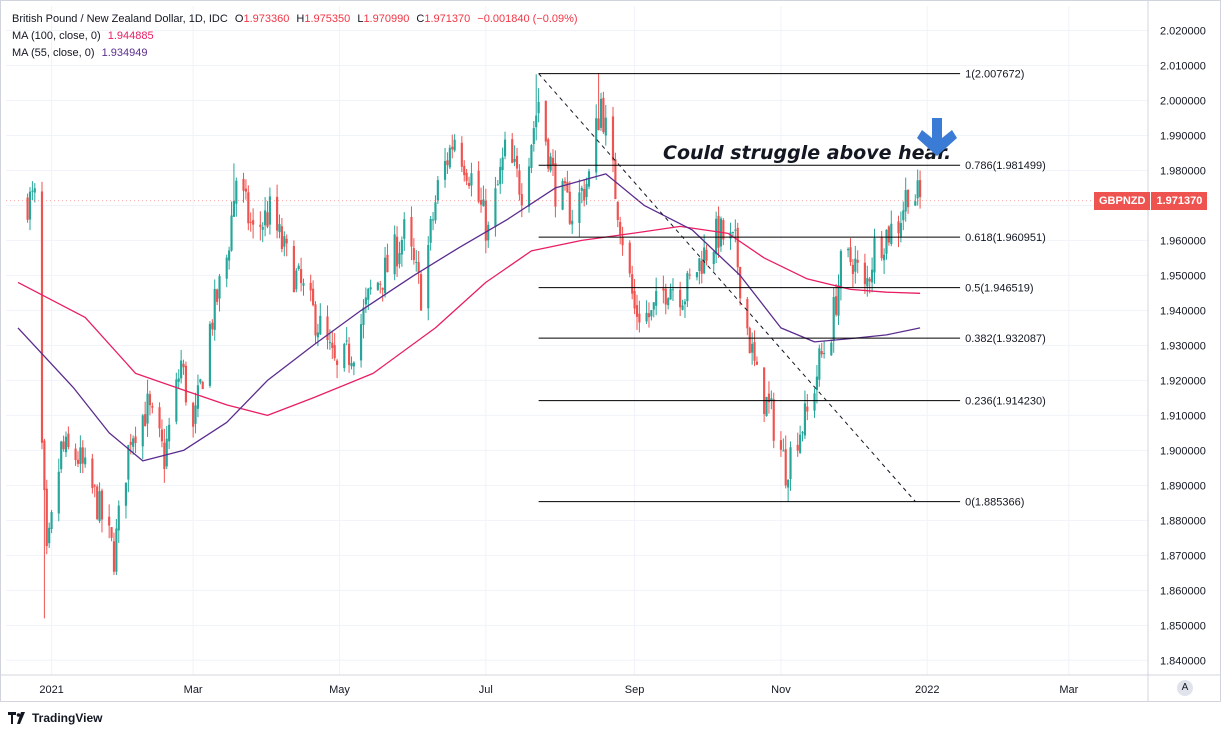 This screenshot has height=731, width=1221. What do you see at coordinates (67, 718) in the screenshot?
I see `brand-name: TradingView` at bounding box center [67, 718].